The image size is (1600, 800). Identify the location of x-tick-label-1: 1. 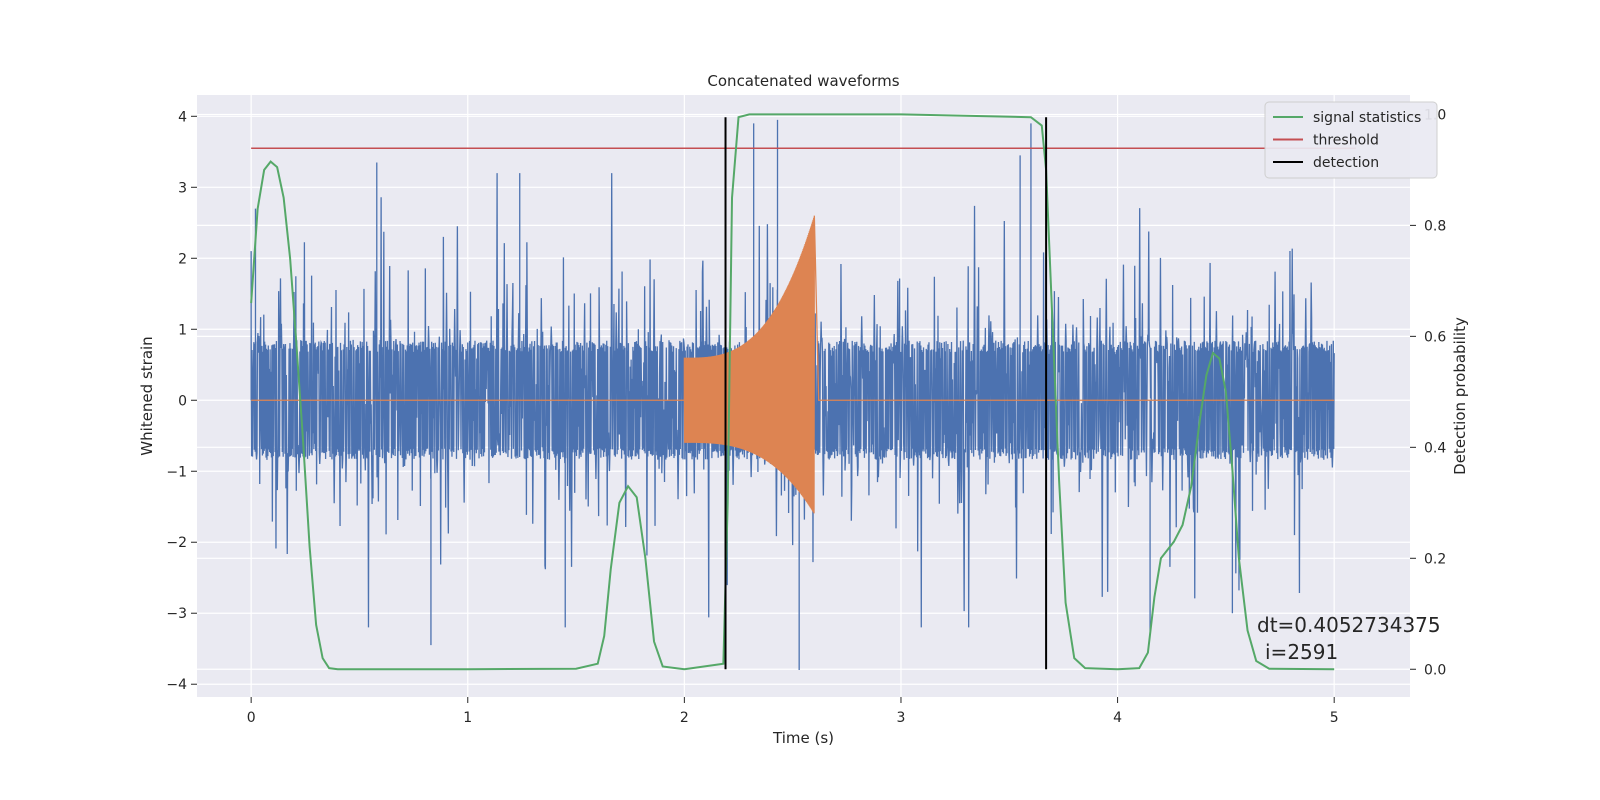
(467, 718).